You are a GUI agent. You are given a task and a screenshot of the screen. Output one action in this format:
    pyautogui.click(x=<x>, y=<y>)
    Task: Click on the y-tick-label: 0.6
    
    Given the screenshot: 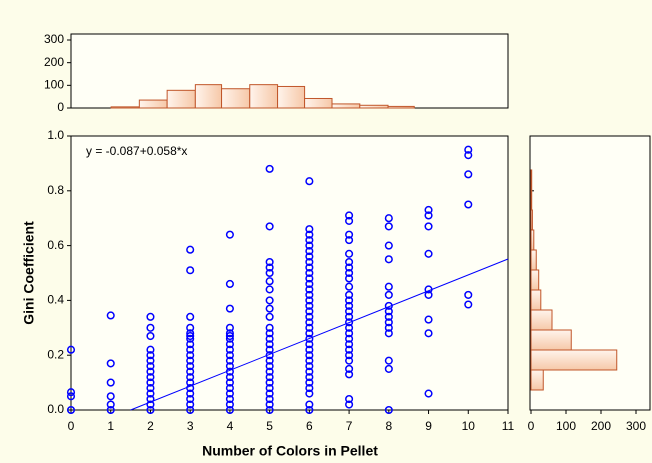 What is the action you would take?
    pyautogui.click(x=55, y=245)
    